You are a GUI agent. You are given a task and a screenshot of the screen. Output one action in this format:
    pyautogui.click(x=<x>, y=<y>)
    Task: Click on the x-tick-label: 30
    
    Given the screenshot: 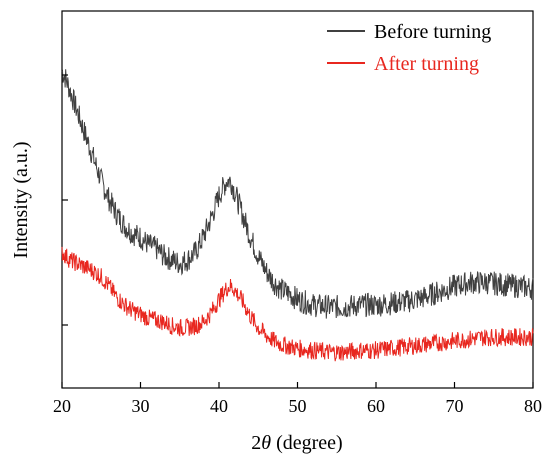 What is the action you would take?
    pyautogui.click(x=141, y=406)
    